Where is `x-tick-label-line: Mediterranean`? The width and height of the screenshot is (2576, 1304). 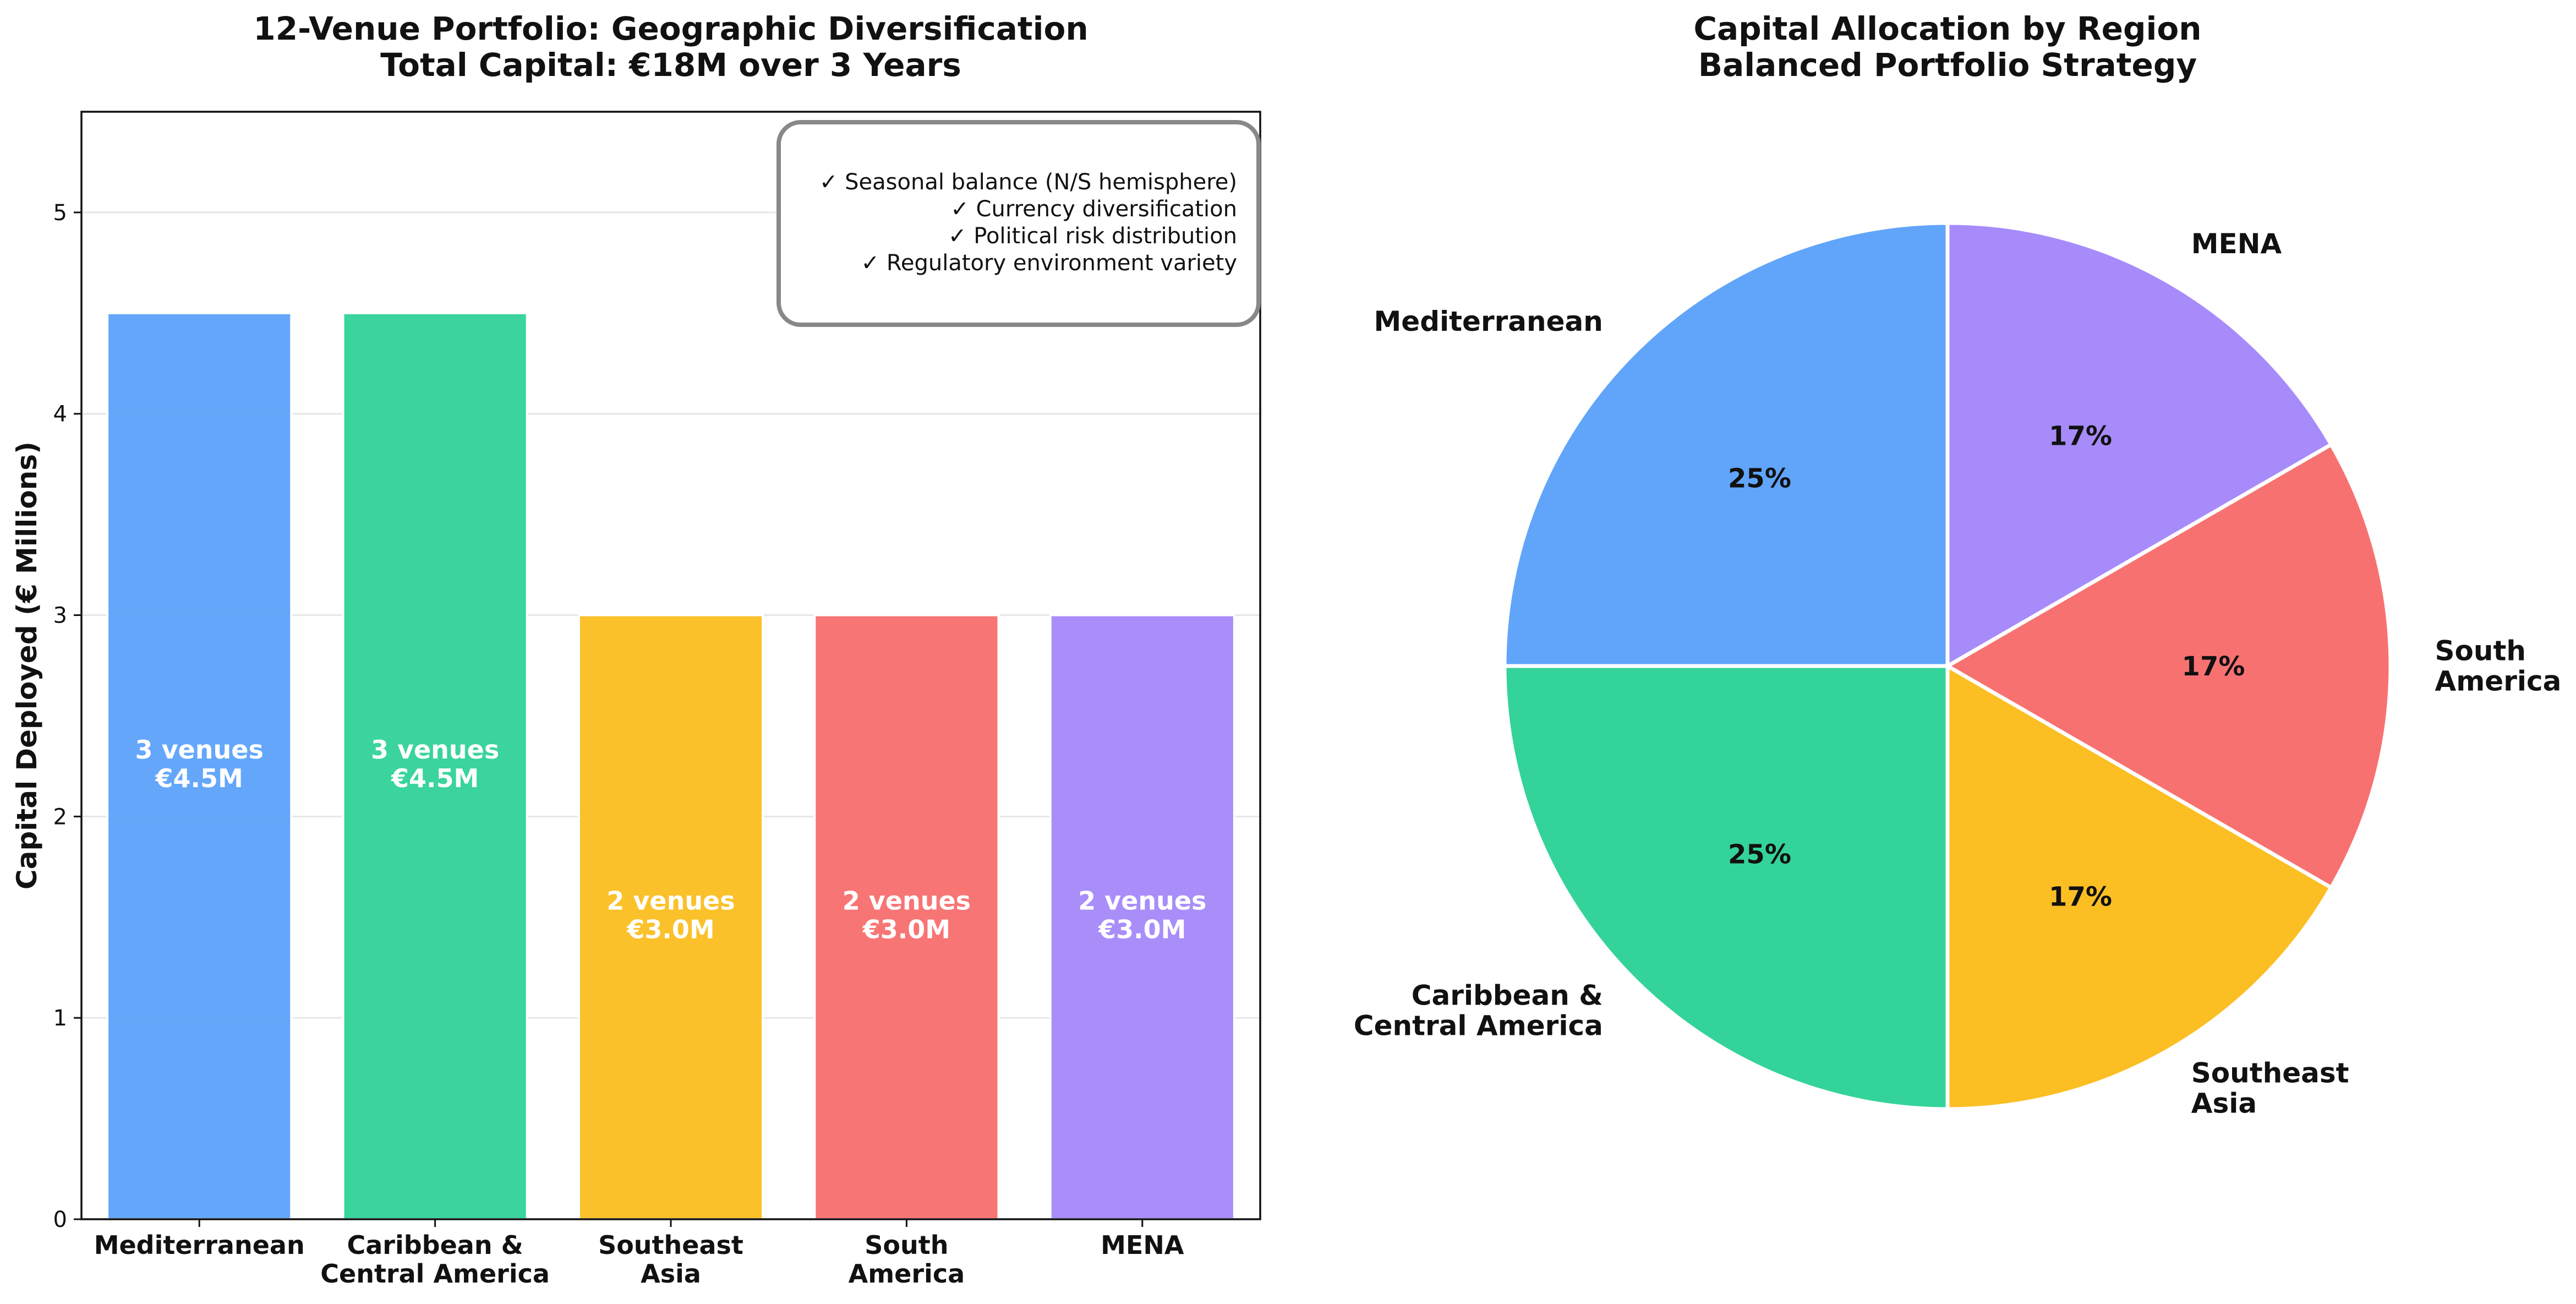
x-tick-label-line: Mediterranean is located at coordinates (199, 1245).